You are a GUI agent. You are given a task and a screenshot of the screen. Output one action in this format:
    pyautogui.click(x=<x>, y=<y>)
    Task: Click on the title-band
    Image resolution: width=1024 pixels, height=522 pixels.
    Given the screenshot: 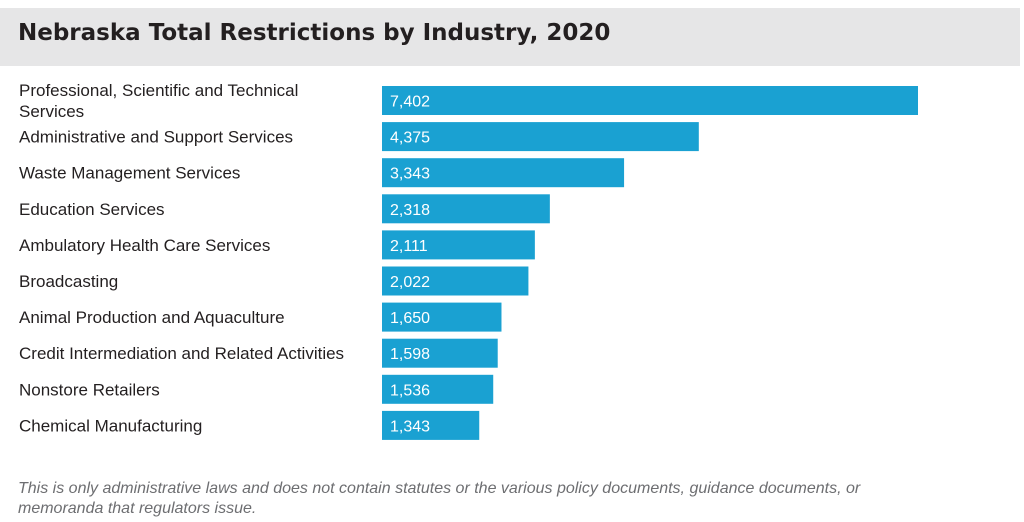 What is the action you would take?
    pyautogui.click(x=510, y=37)
    